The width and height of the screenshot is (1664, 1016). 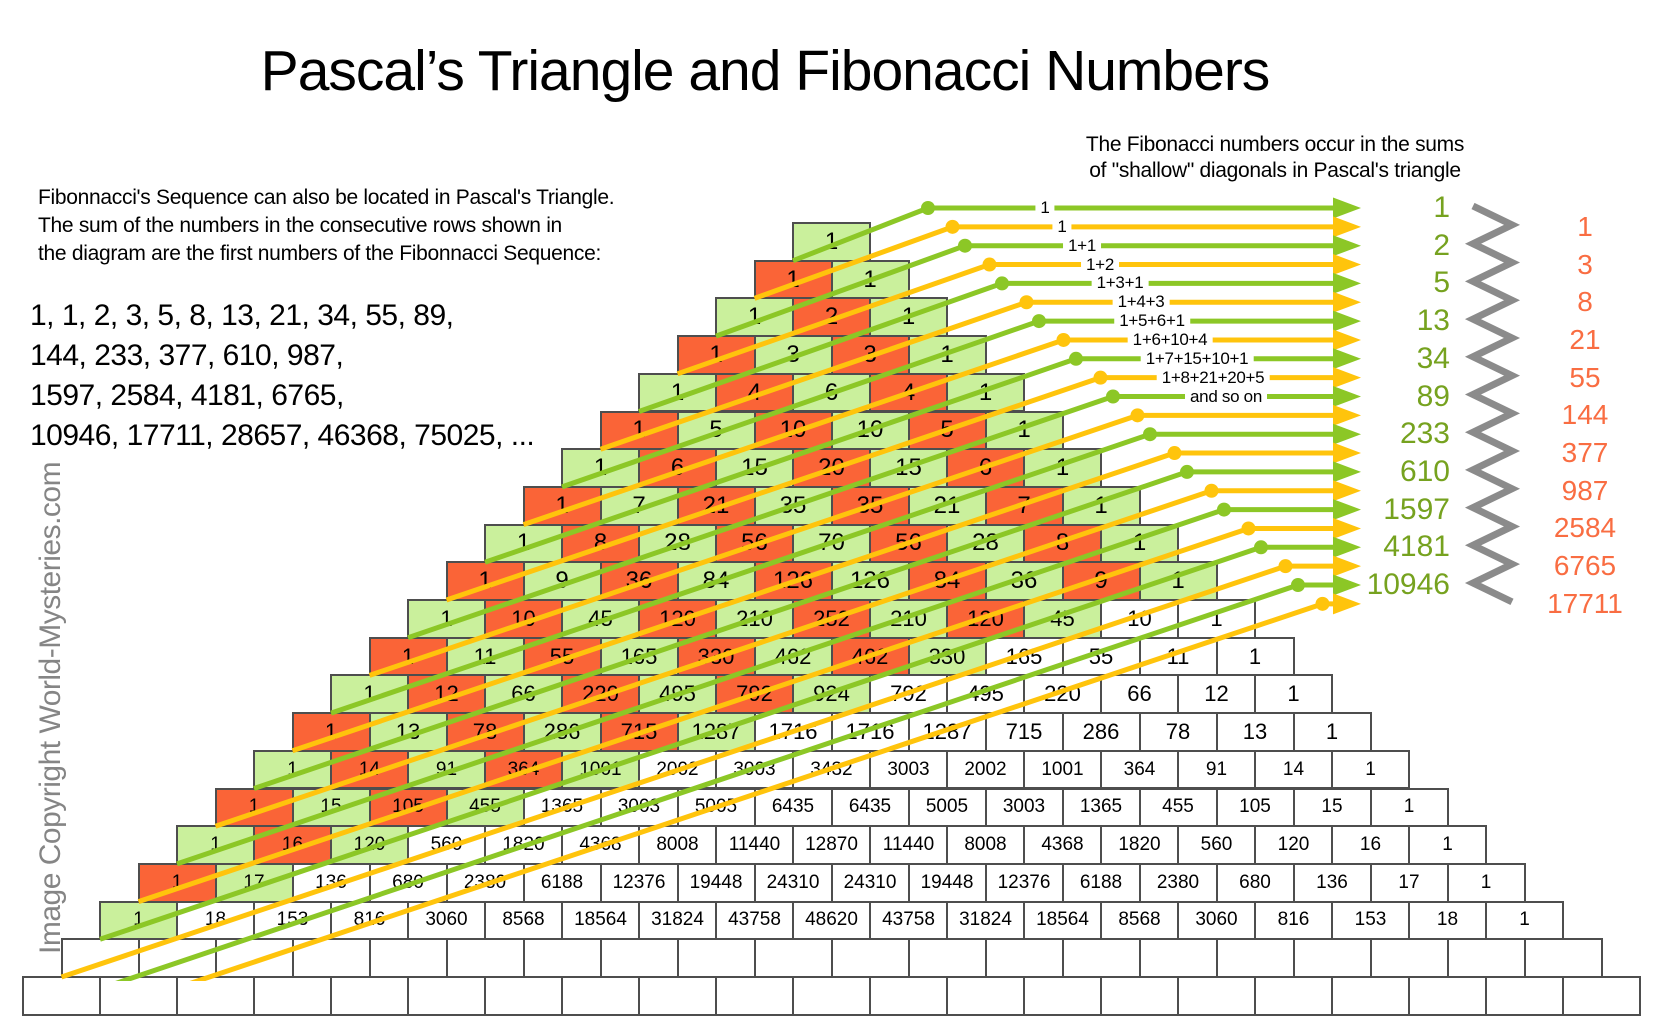 I want to click on diagonal-sum-label: 1+1, so click(x=1082, y=245).